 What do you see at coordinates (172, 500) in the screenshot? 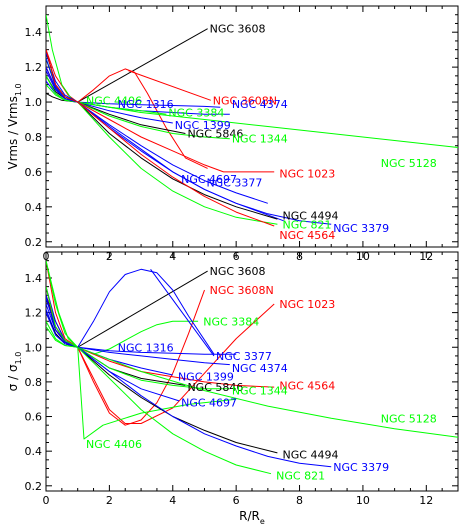
I see `x-tick-label: 4` at bounding box center [172, 500].